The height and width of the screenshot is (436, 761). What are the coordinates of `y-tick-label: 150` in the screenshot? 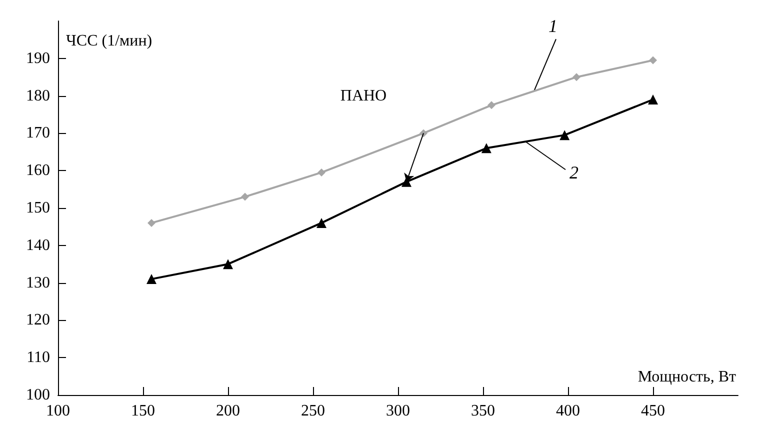 It's located at (38, 208).